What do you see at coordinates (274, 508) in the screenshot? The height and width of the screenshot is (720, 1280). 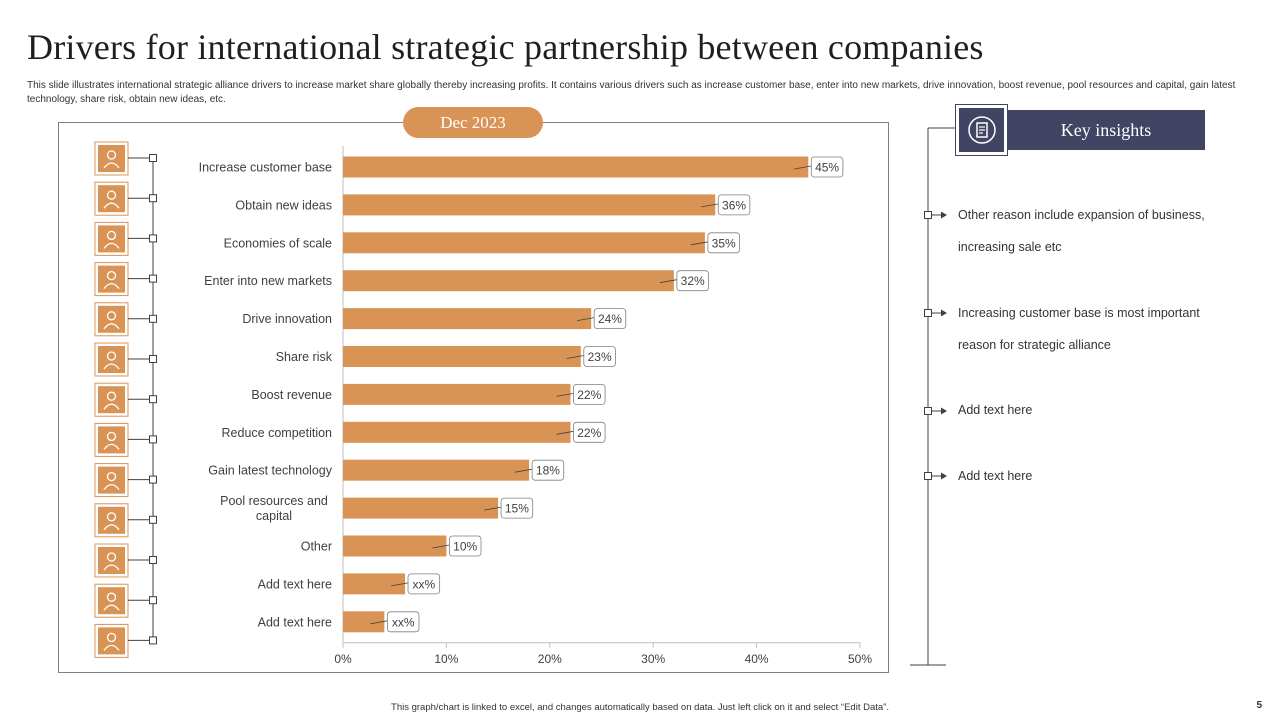 I see `category-label: Pool resources and capital` at bounding box center [274, 508].